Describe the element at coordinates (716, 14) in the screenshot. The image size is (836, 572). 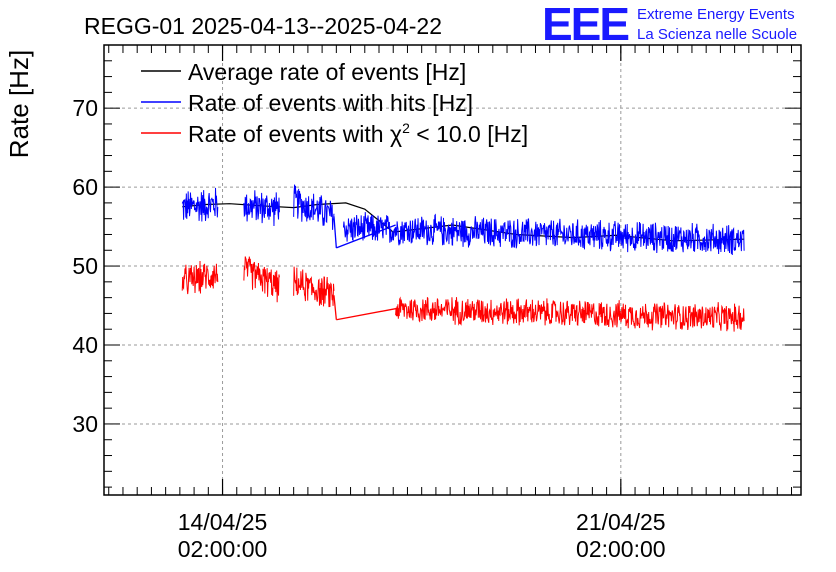
I see `logo-line-1: Extreme Energy Events` at that location.